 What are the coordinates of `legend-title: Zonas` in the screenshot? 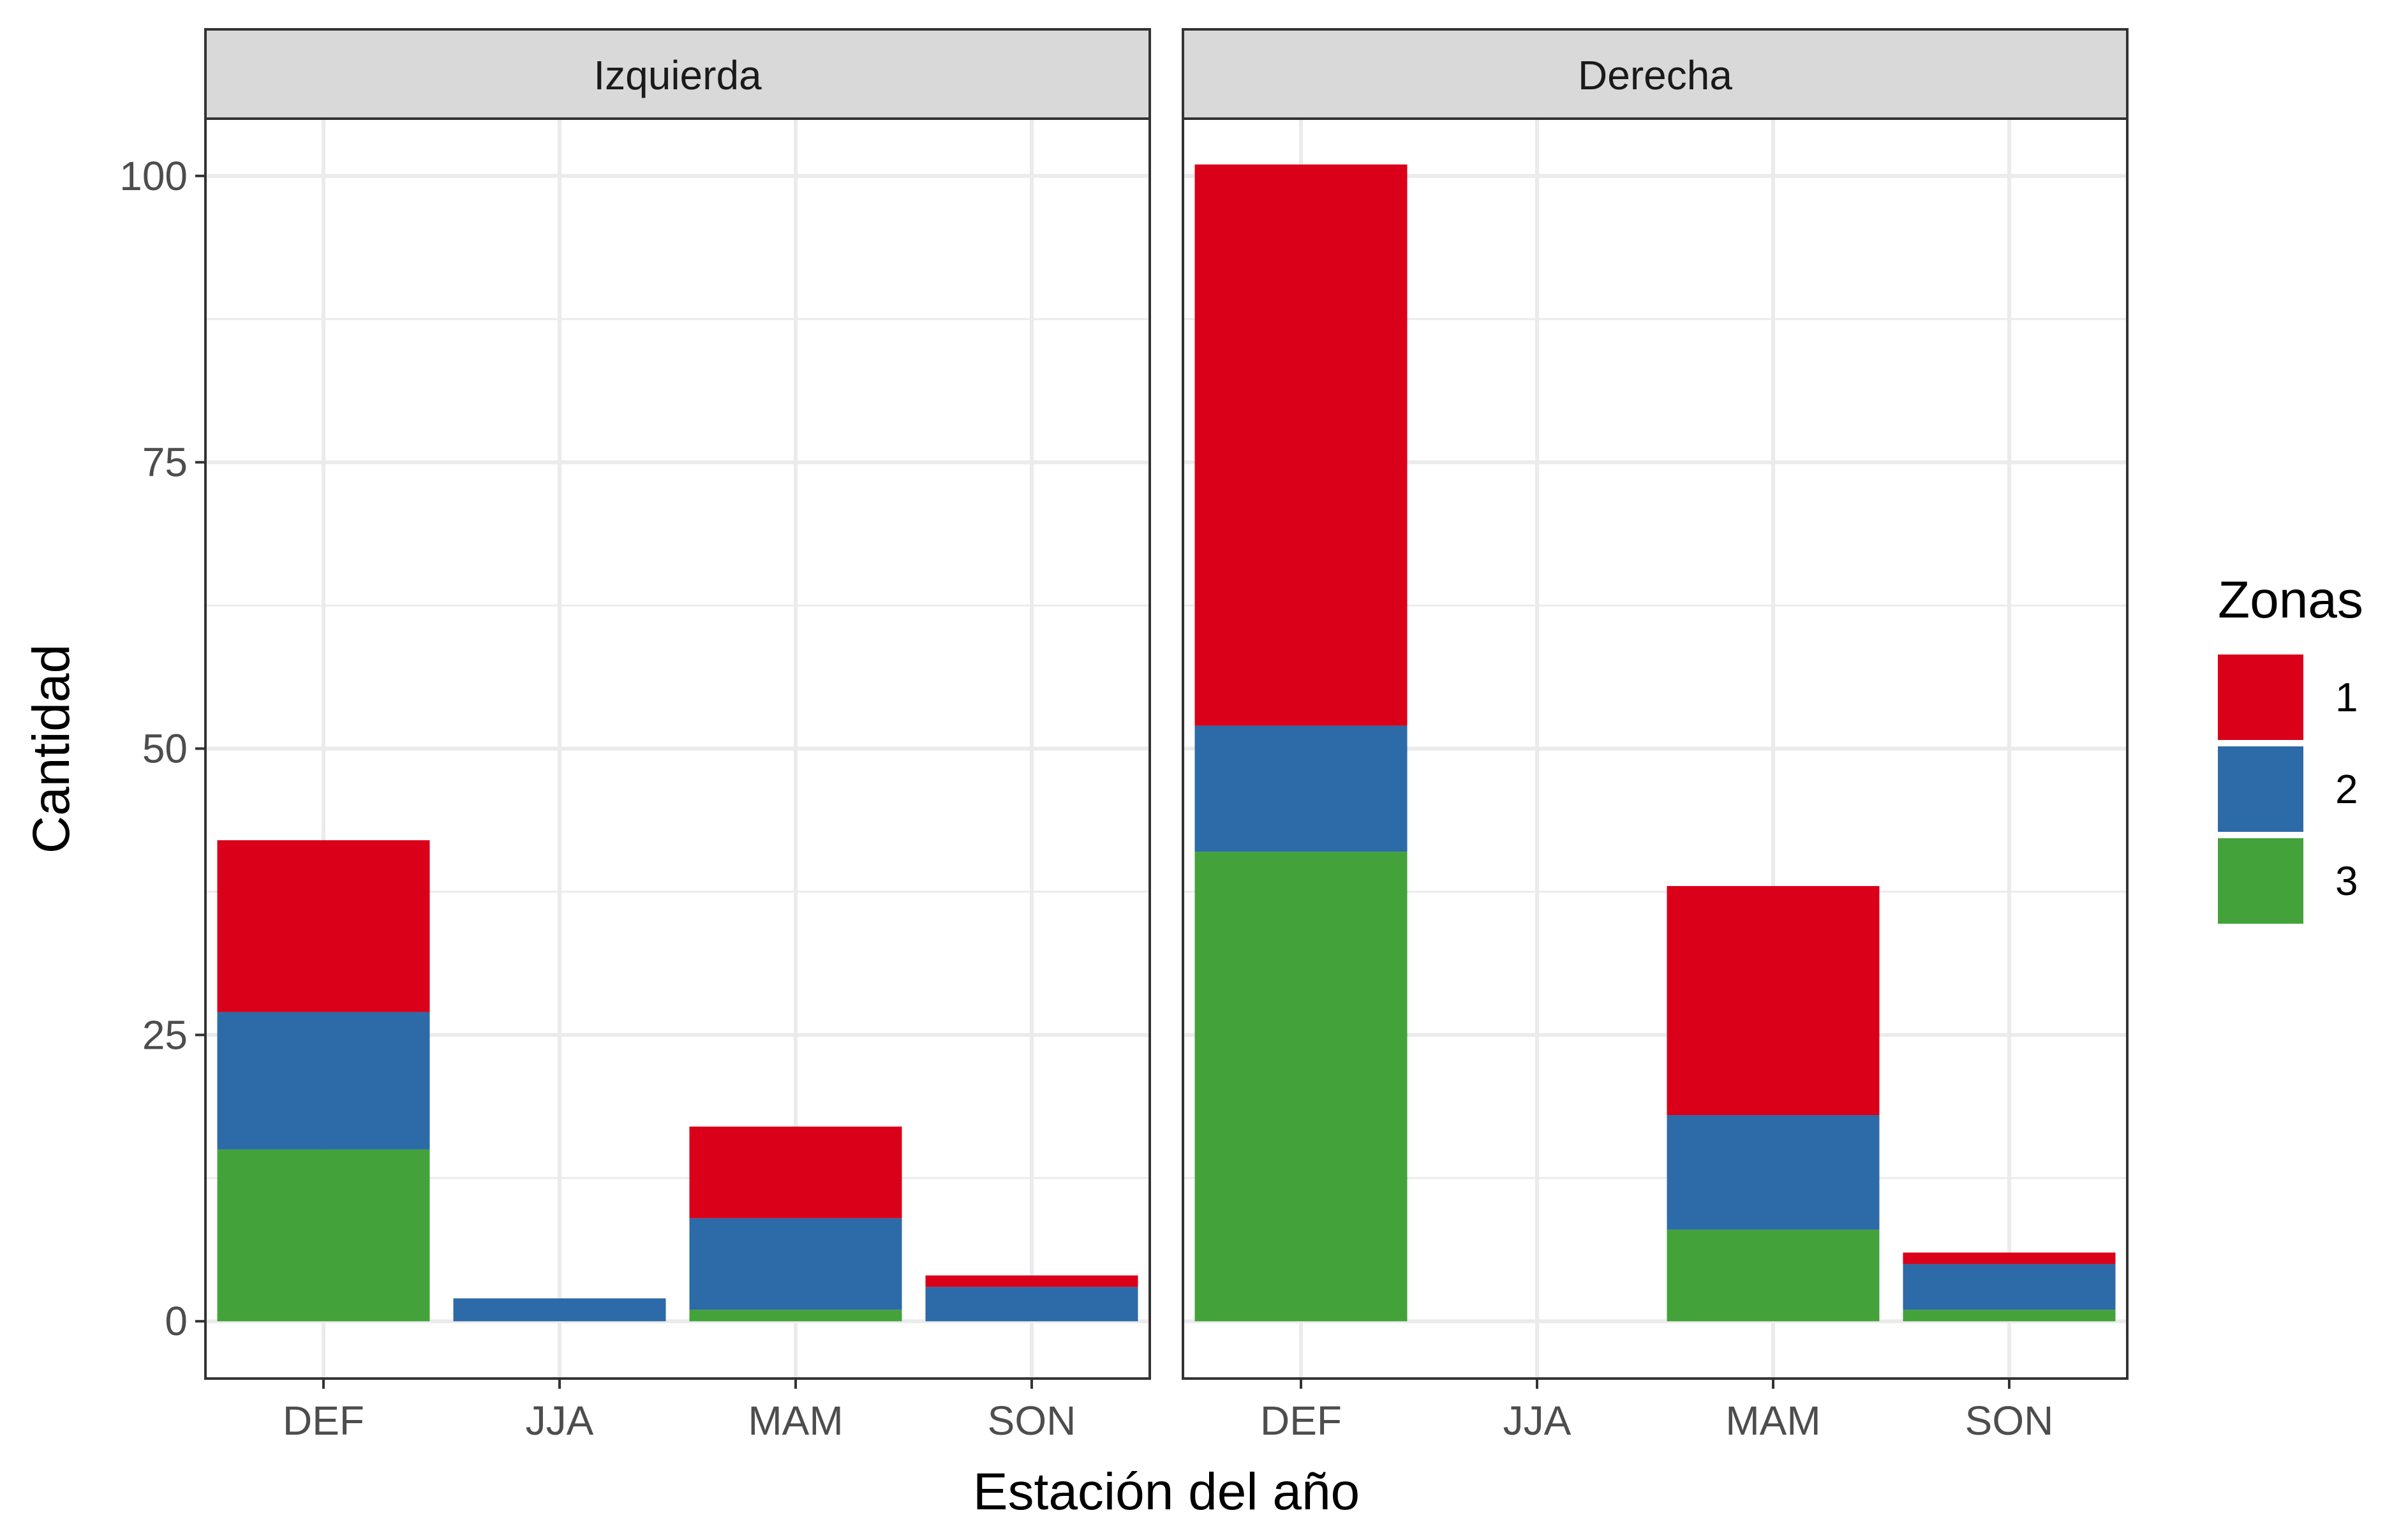 It's located at (2290, 600).